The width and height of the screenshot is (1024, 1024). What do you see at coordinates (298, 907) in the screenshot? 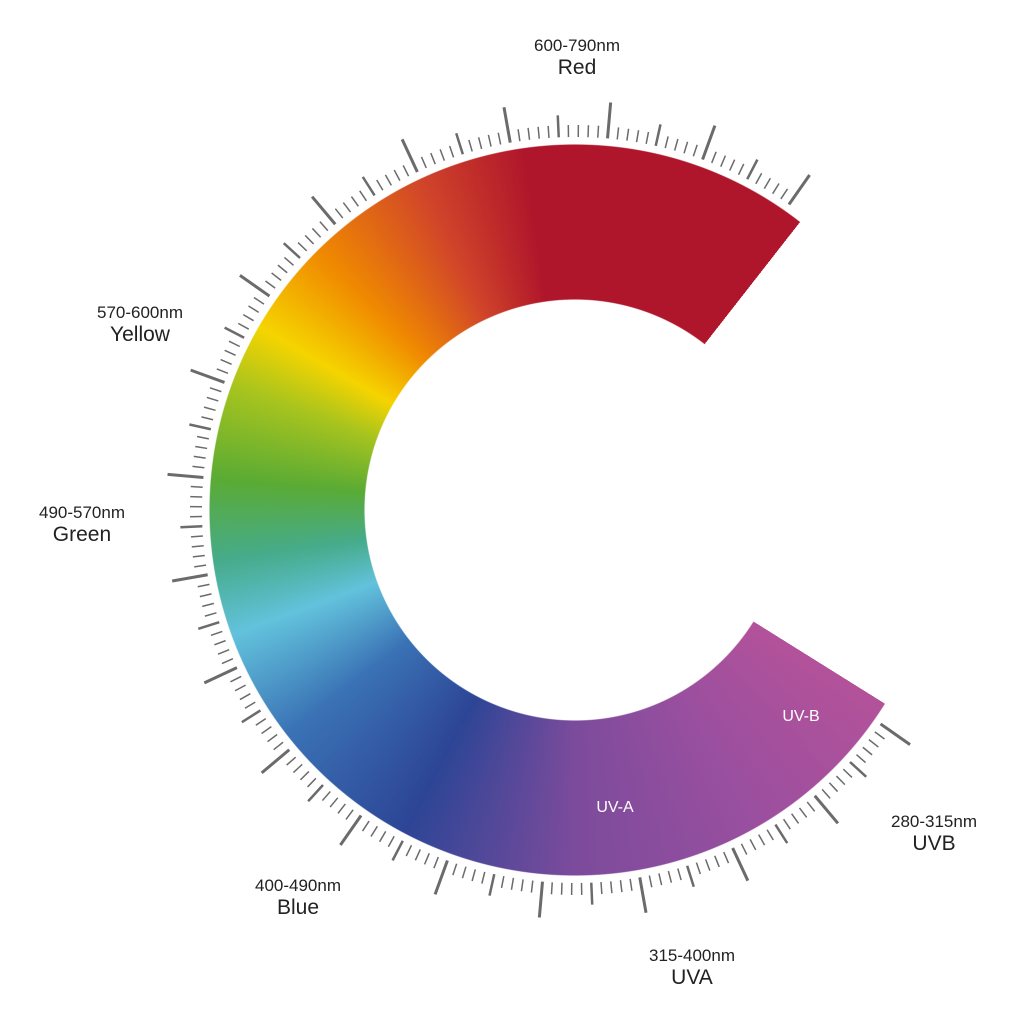
I see `band-name: Blue` at bounding box center [298, 907].